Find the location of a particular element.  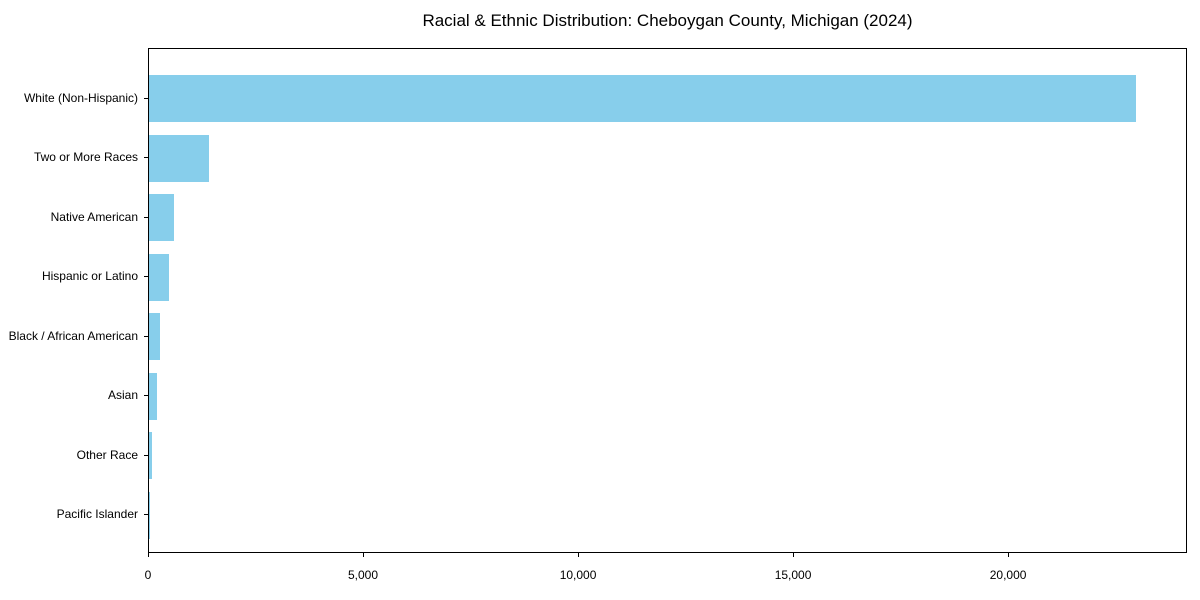

x-tick-label: 0 is located at coordinates (148, 575).